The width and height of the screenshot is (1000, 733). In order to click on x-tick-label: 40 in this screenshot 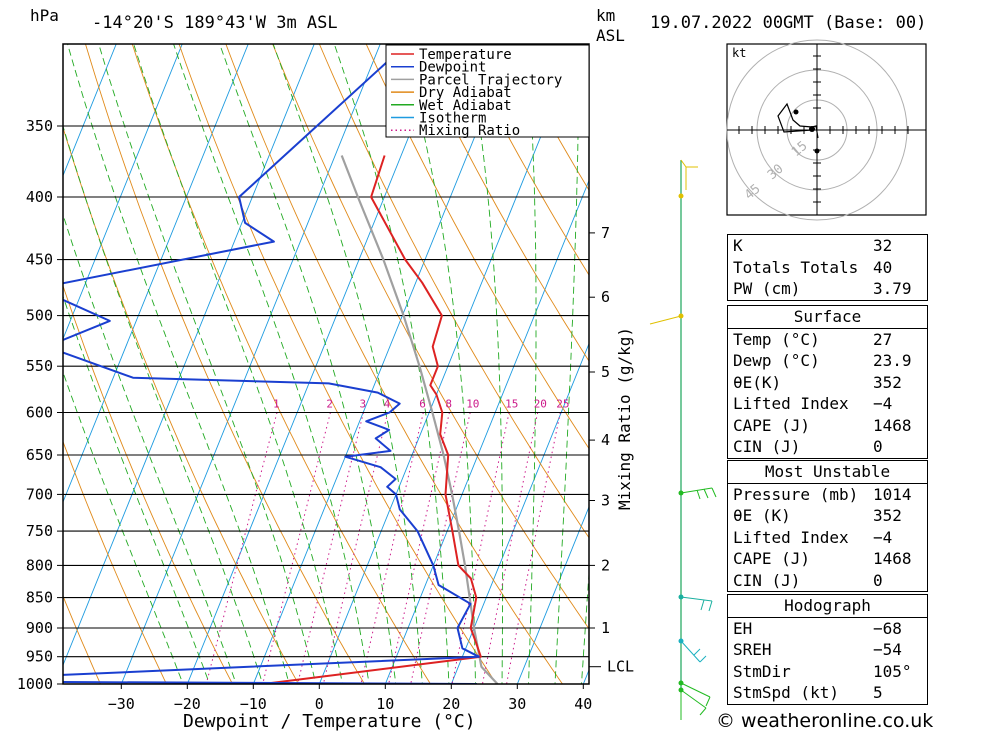, I will do `click(583, 704)`.